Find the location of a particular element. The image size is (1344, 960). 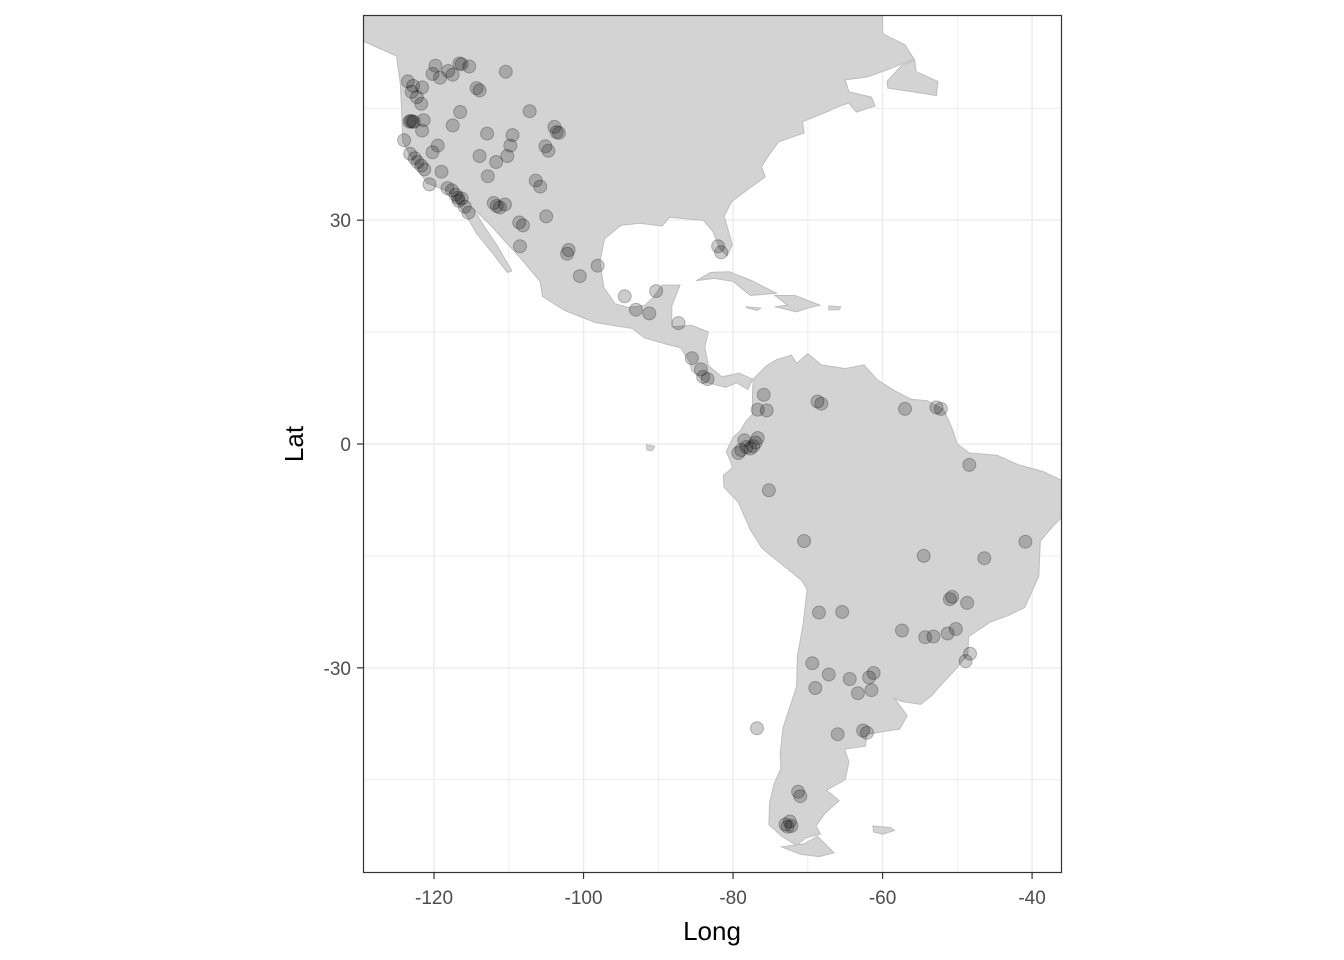

cuba-land is located at coordinates (737, 284).